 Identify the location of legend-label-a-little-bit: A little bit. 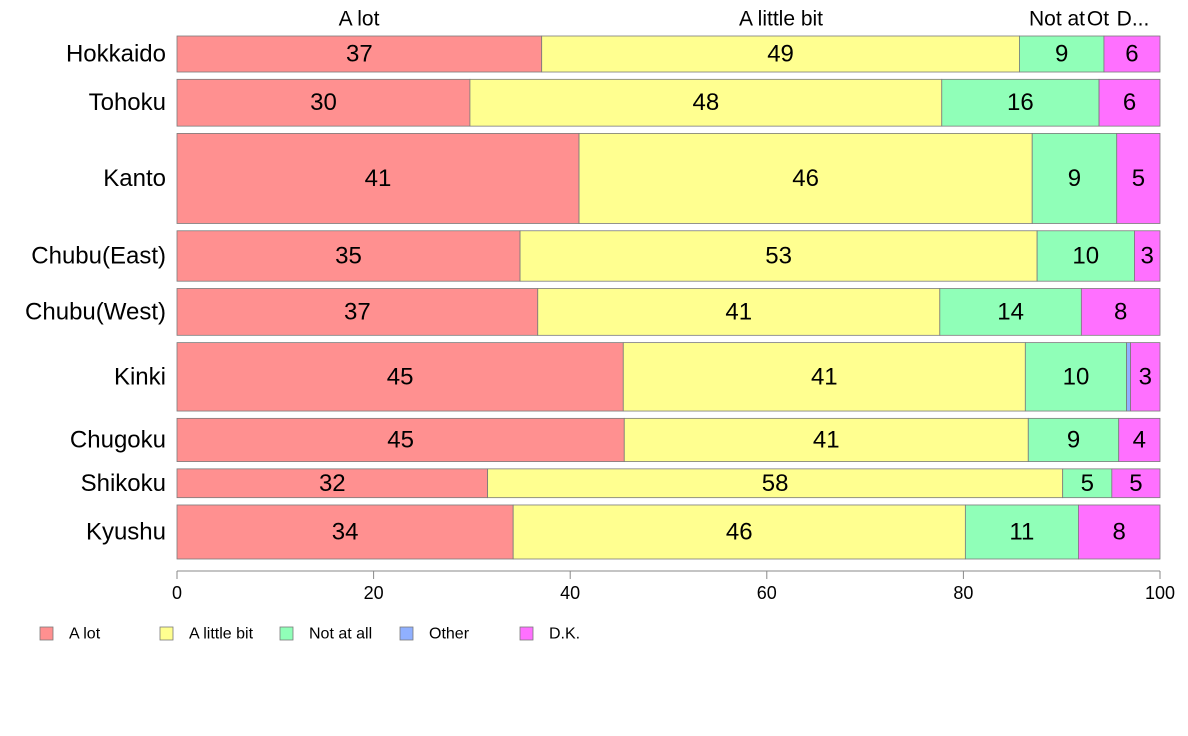
(221, 634).